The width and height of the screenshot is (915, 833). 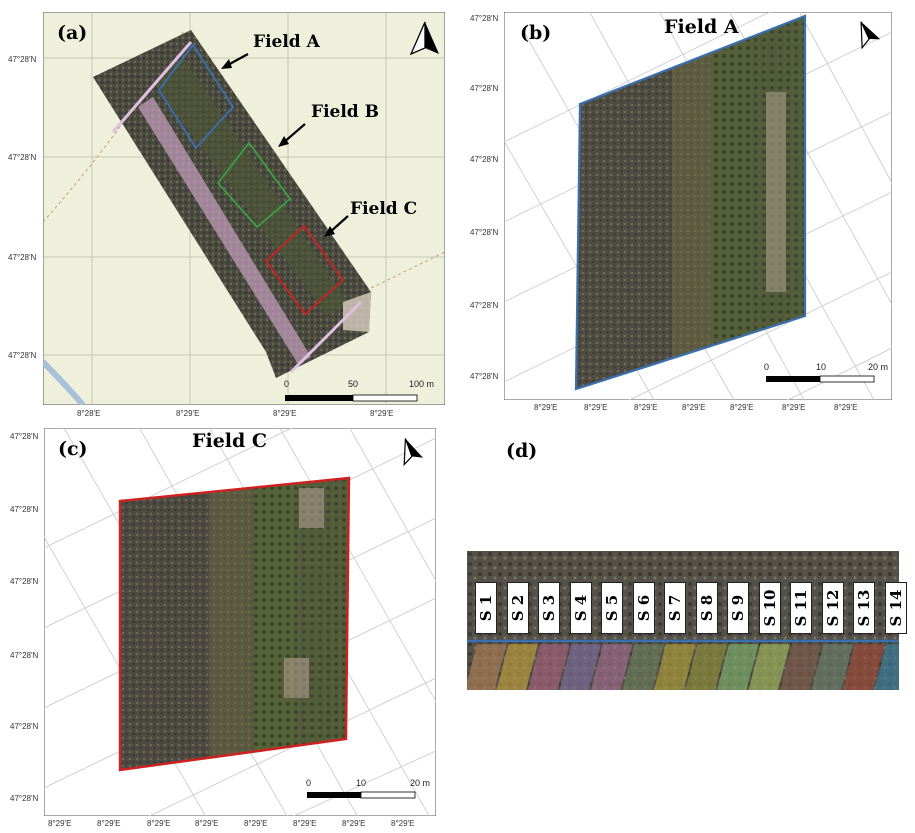 What do you see at coordinates (73, 449) in the screenshot?
I see `panel-c-label: (c)` at bounding box center [73, 449].